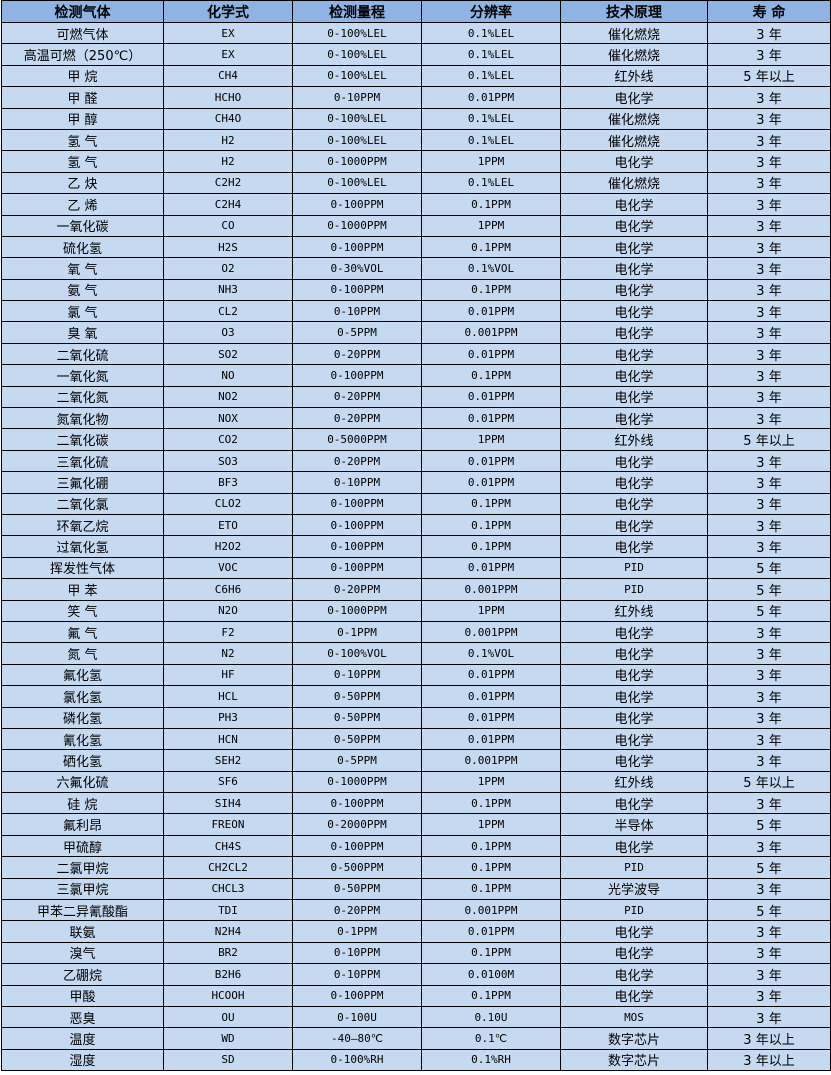 This screenshot has width=831, height=1075. I want to click on cell-gas: 乙 炔, so click(82, 183).